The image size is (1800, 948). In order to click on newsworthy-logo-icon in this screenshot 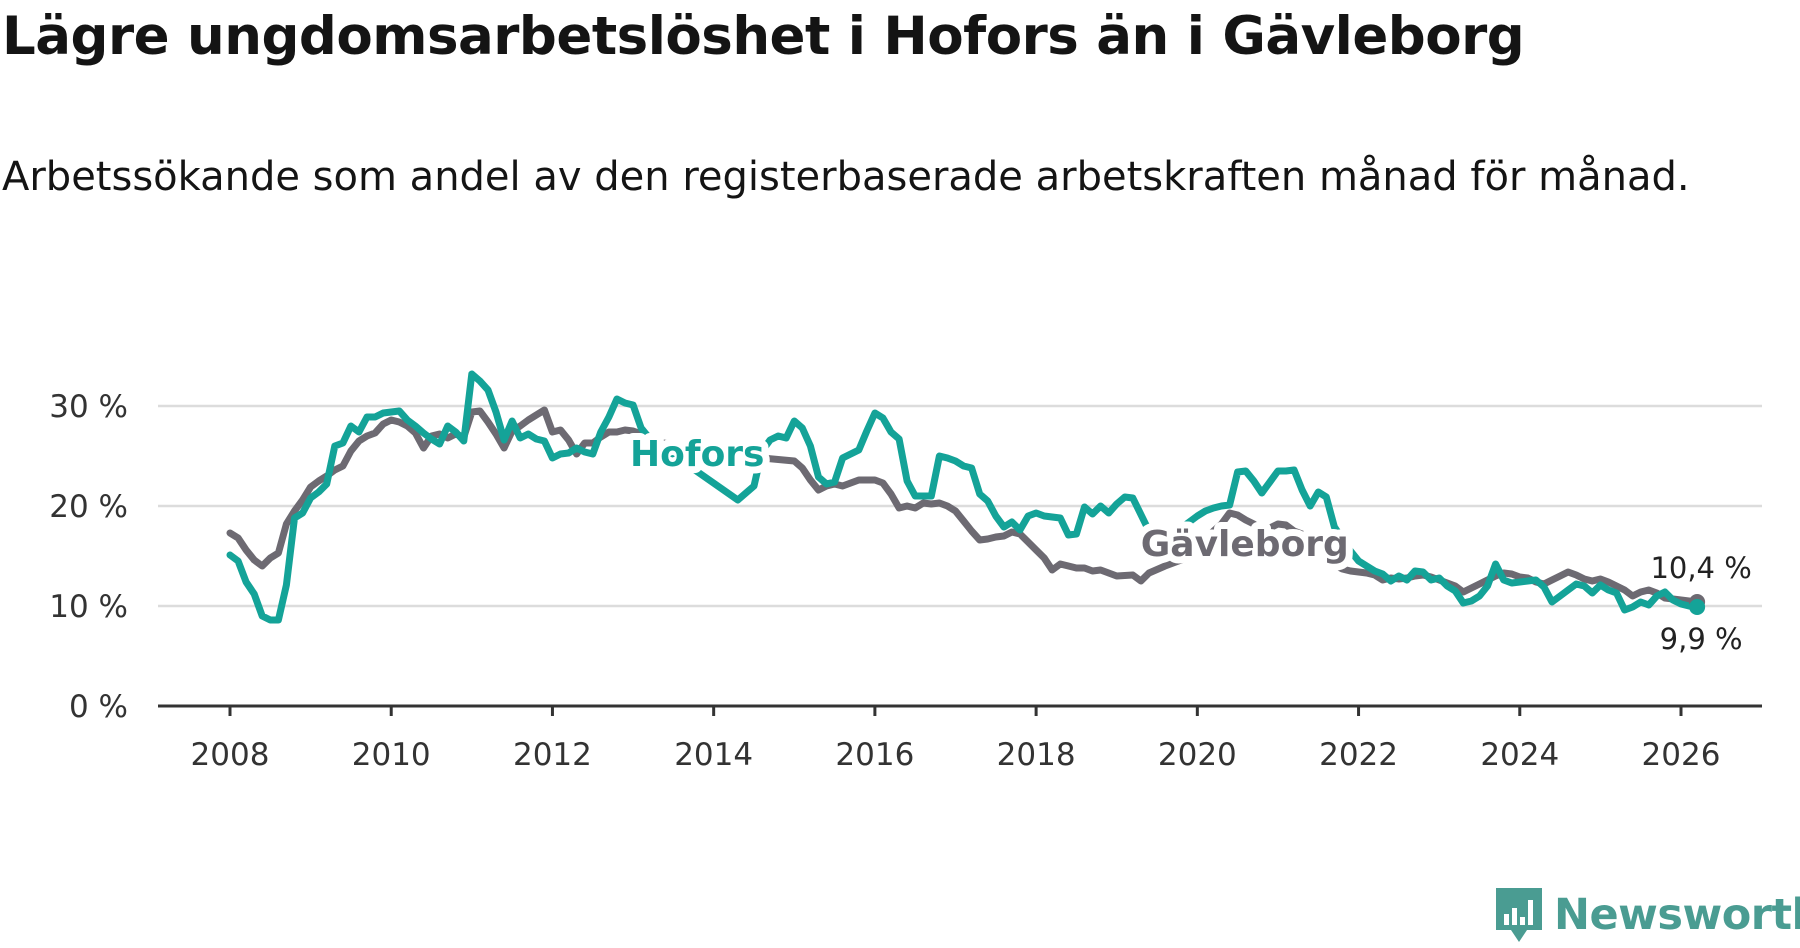, I will do `click(1519, 915)`.